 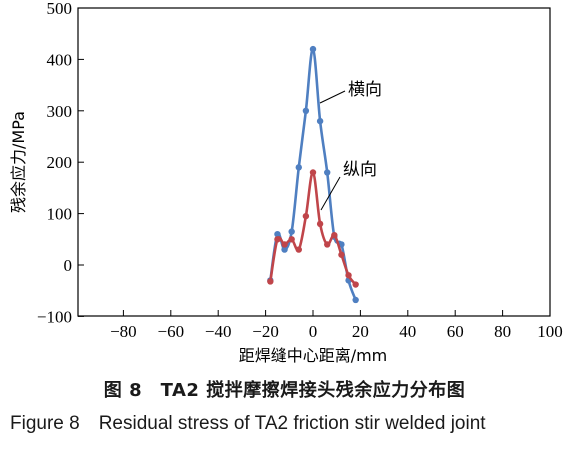 I want to click on x-tick-label: 60, so click(x=455, y=331).